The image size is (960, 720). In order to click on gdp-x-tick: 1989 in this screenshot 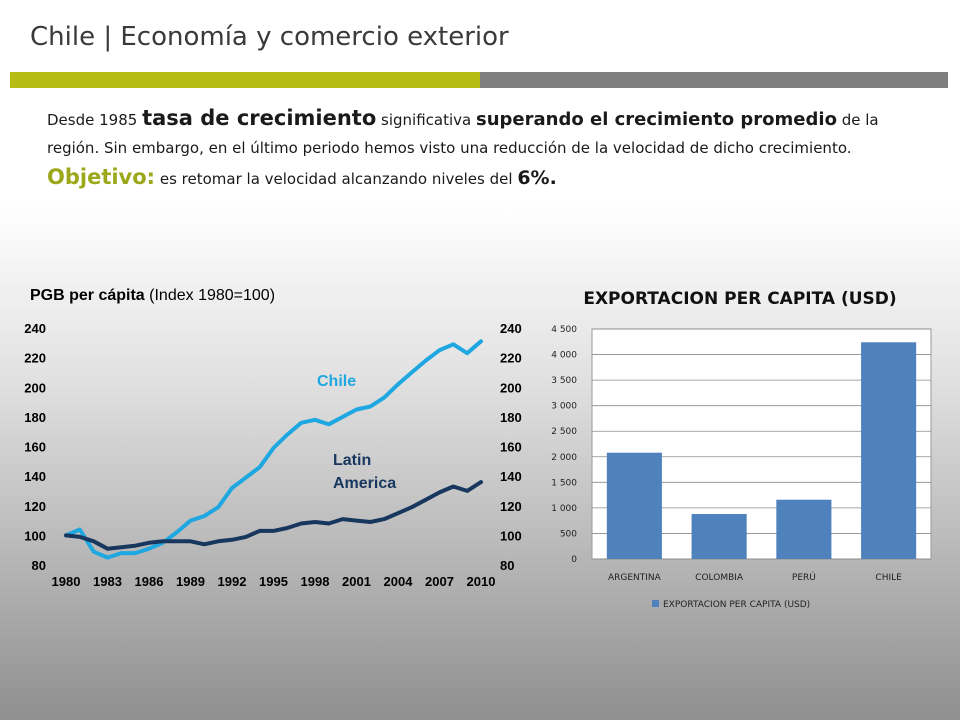, I will do `click(190, 581)`.